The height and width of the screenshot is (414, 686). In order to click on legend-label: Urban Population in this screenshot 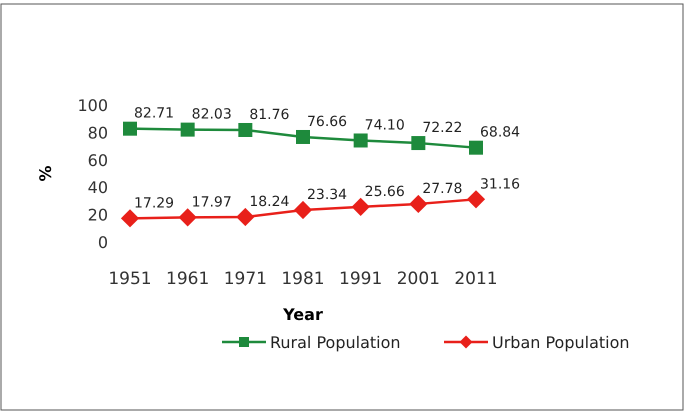, I will do `click(561, 342)`.